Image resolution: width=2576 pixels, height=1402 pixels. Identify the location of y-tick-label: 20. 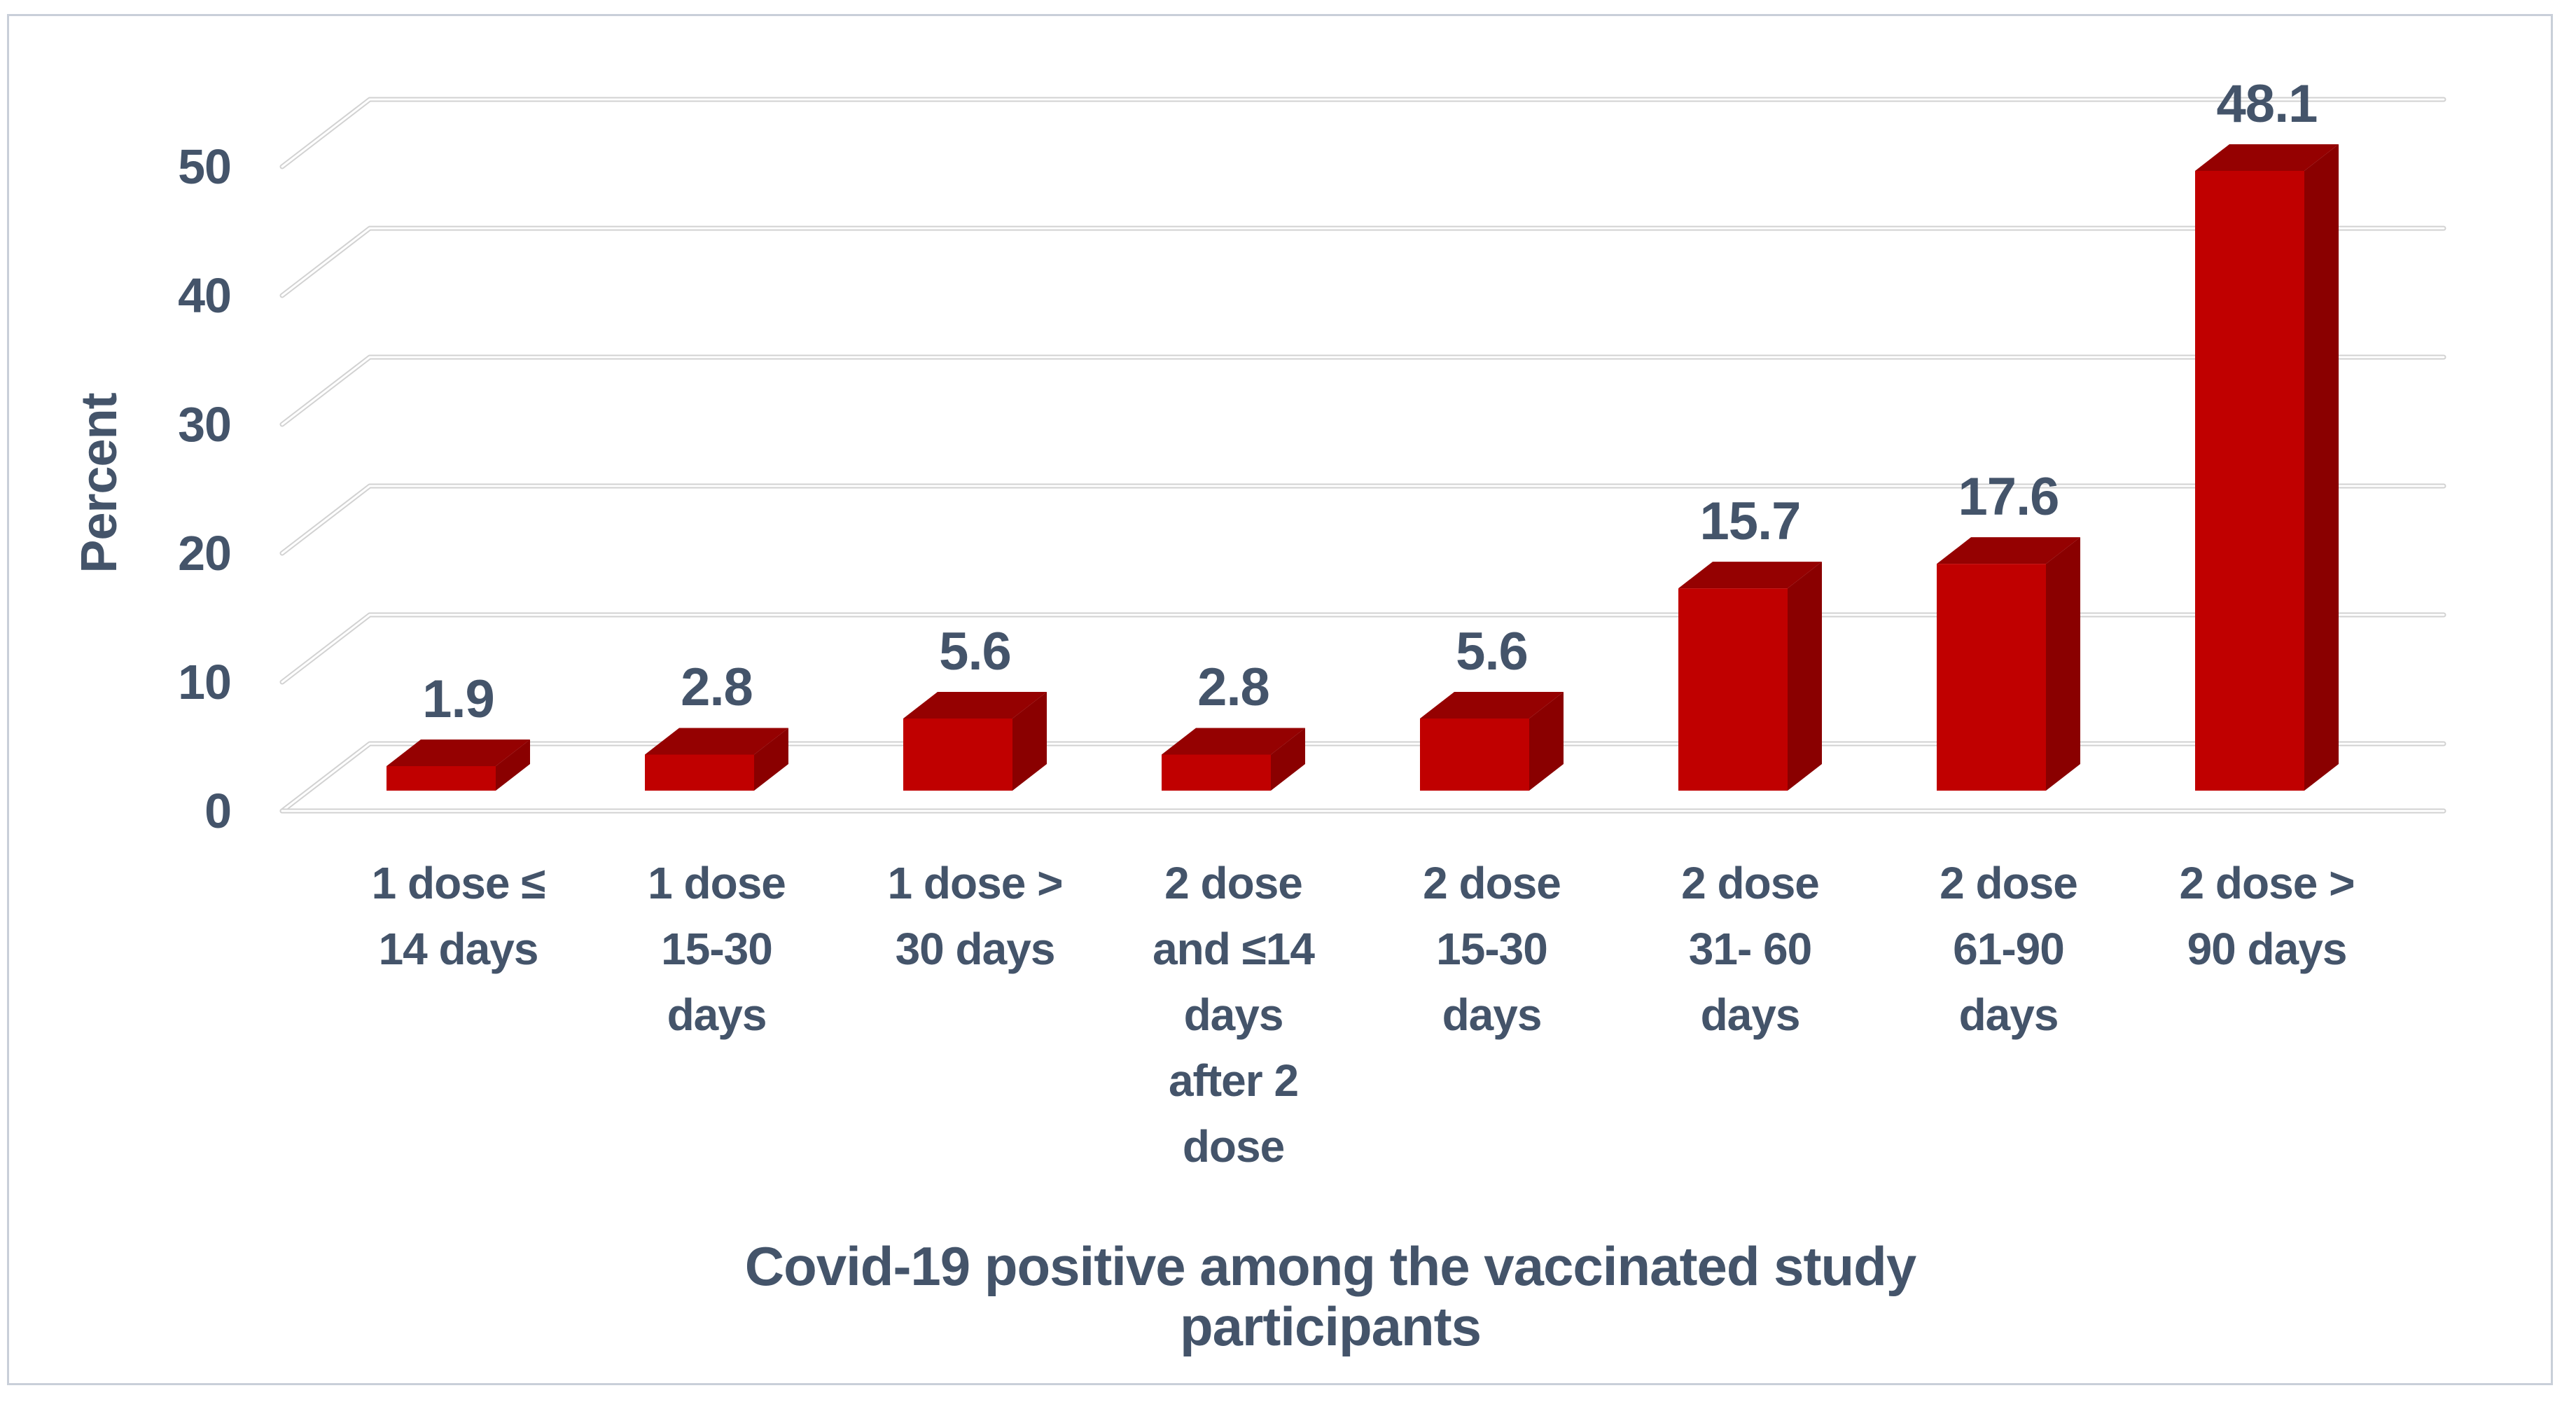
(205, 553).